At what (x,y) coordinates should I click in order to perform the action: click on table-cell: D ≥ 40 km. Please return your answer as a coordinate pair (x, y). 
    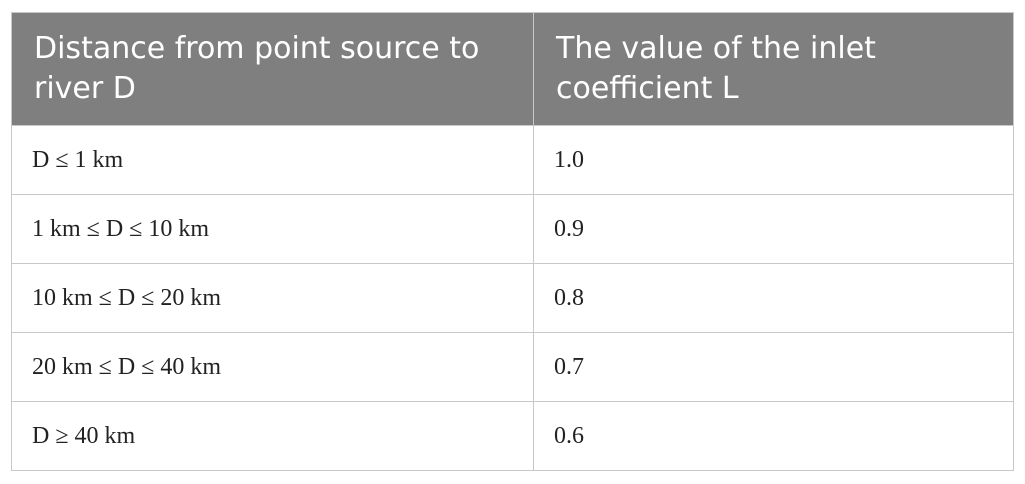
    Looking at the image, I should click on (272, 436).